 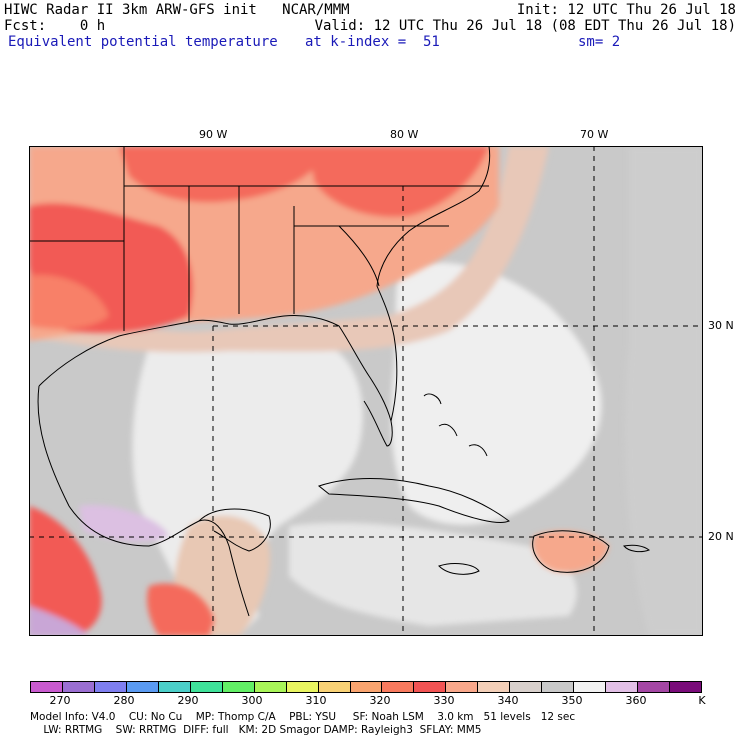 I want to click on colorbar-tick-310: 310, so click(x=316, y=700).